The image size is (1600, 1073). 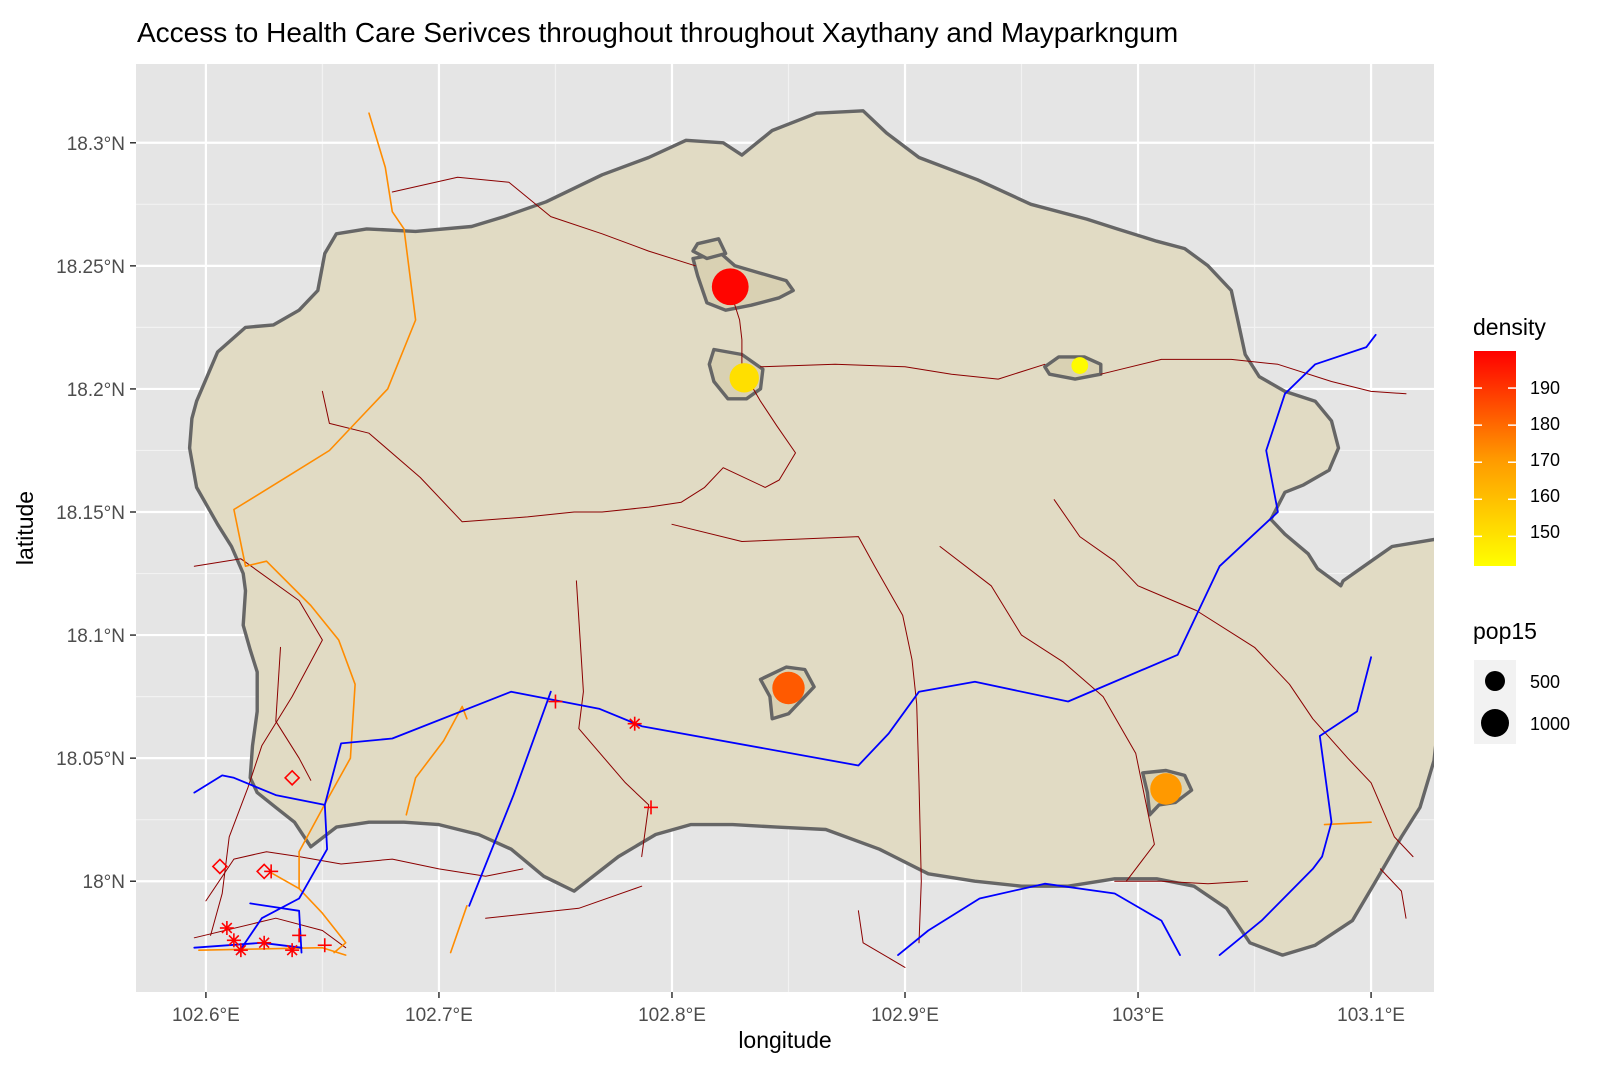 I want to click on density-label: 150, so click(x=1545, y=532).